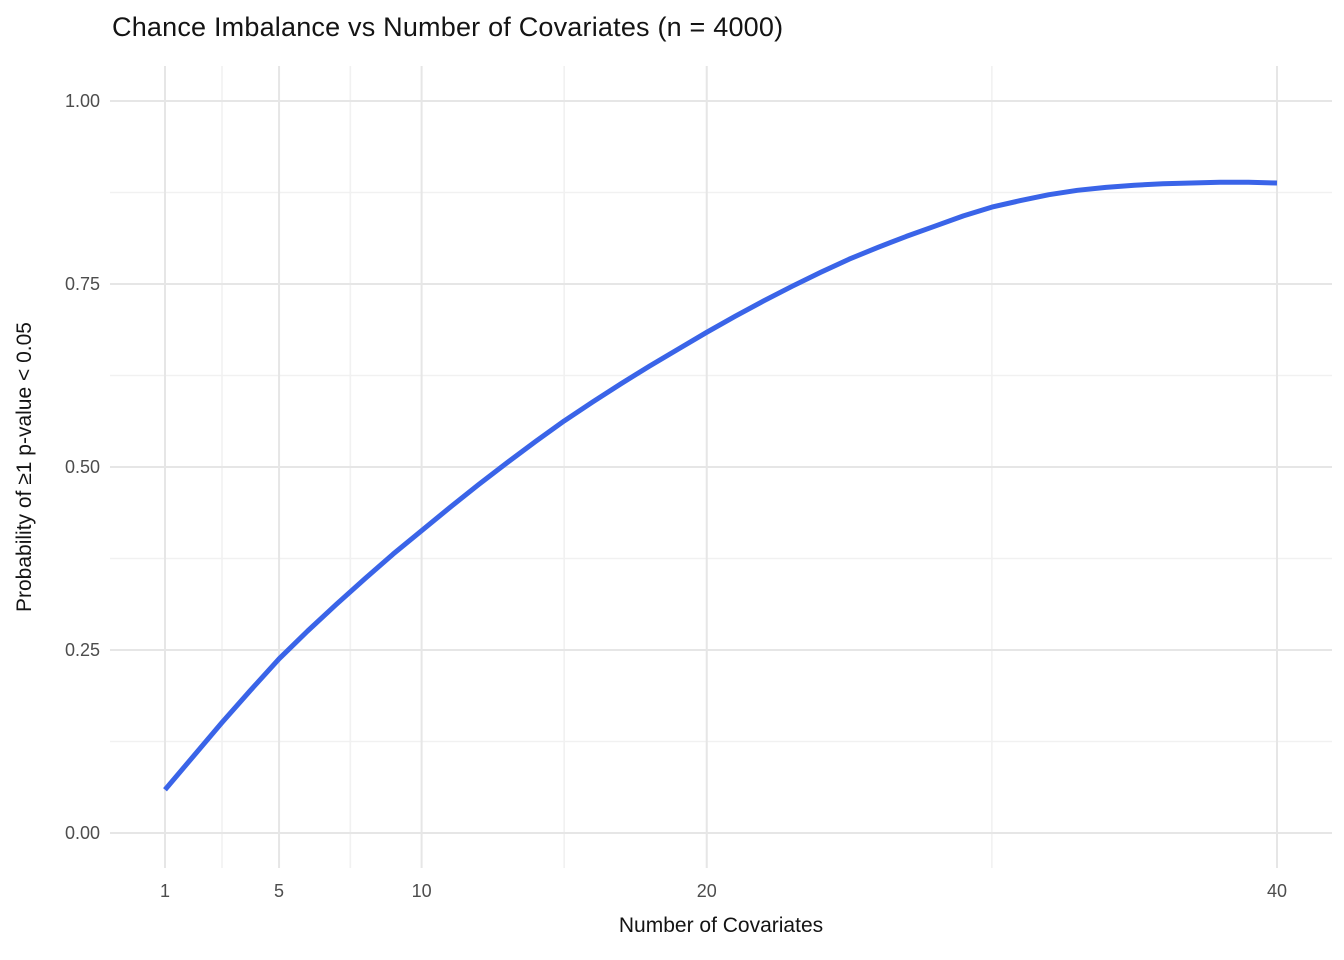  I want to click on x-tick-label: 5, so click(279, 891).